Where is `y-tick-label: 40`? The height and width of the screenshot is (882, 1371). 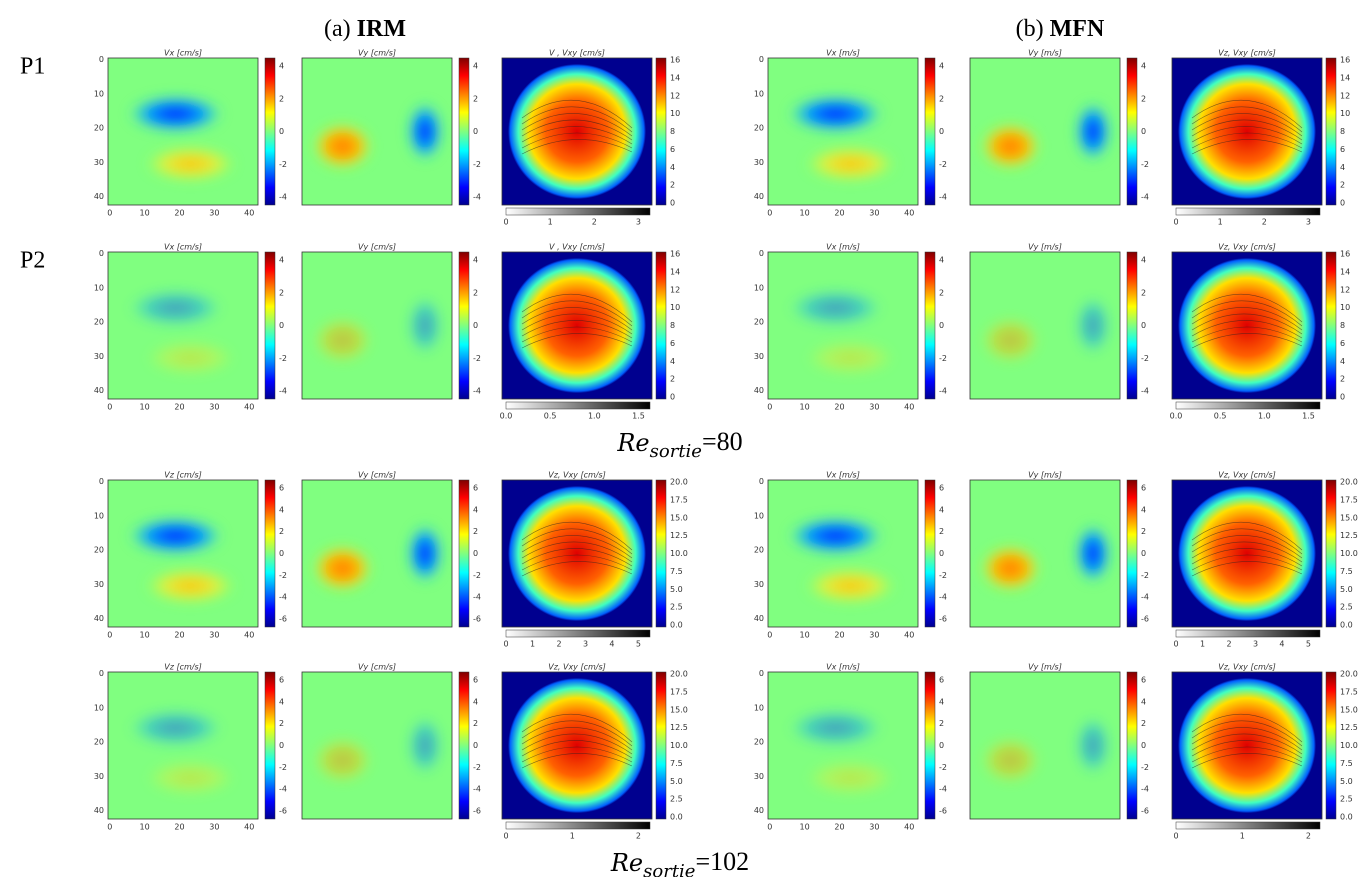 y-tick-label: 40 is located at coordinates (99, 196).